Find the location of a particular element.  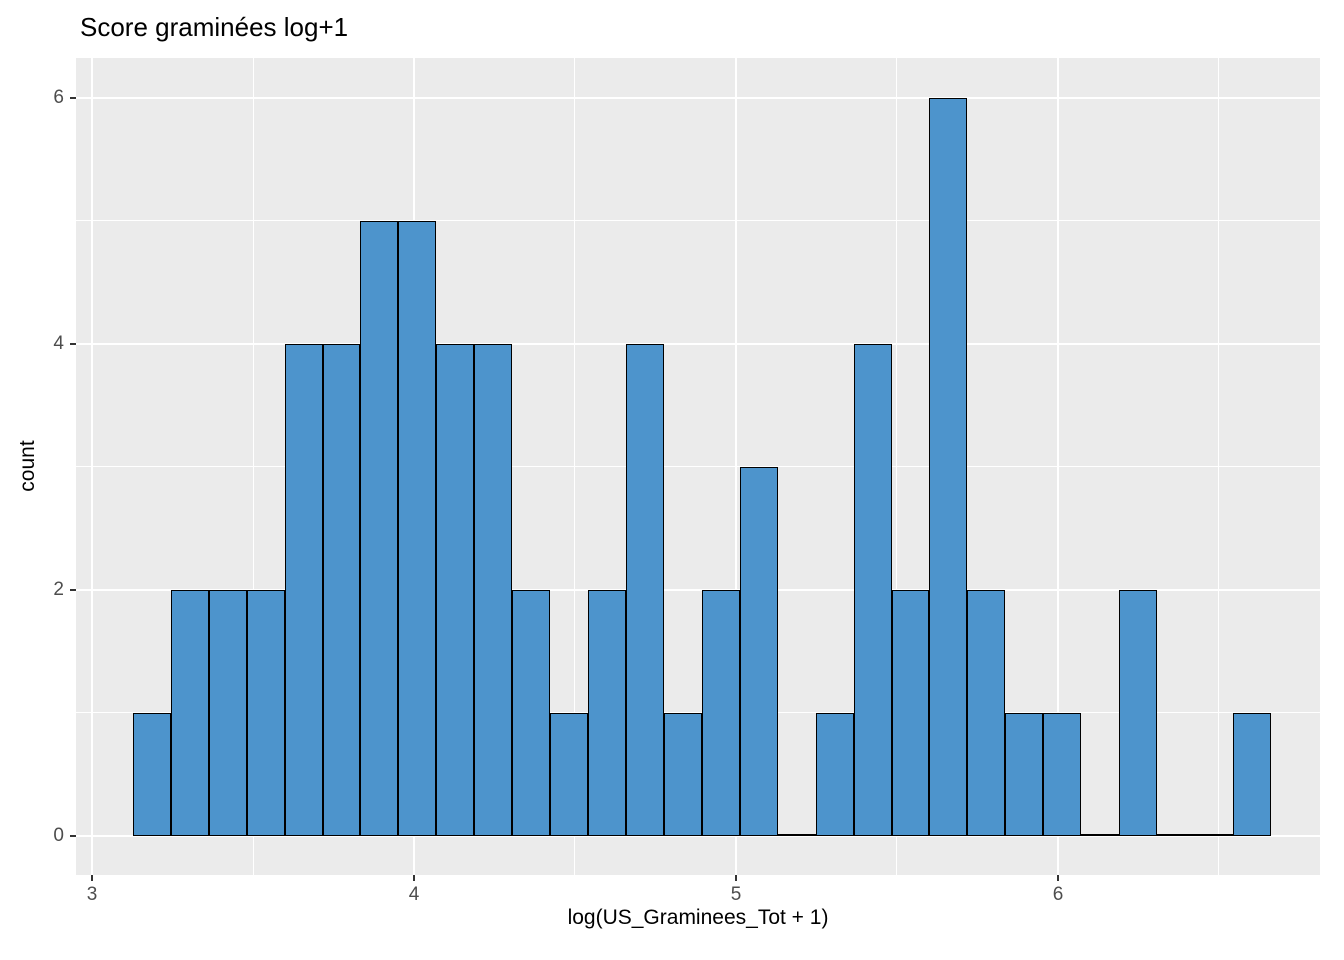

y-tick-label: 6 is located at coordinates (58, 97).